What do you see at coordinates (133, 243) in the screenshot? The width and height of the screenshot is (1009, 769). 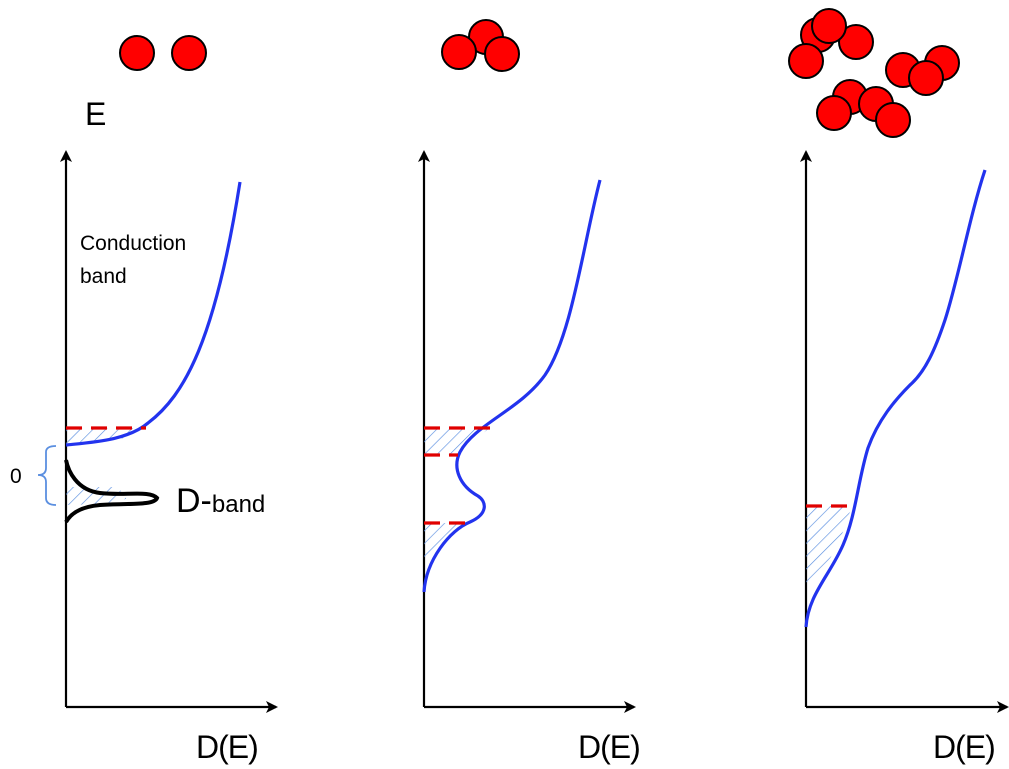 I see `conduction-band-label: Conduction` at bounding box center [133, 243].